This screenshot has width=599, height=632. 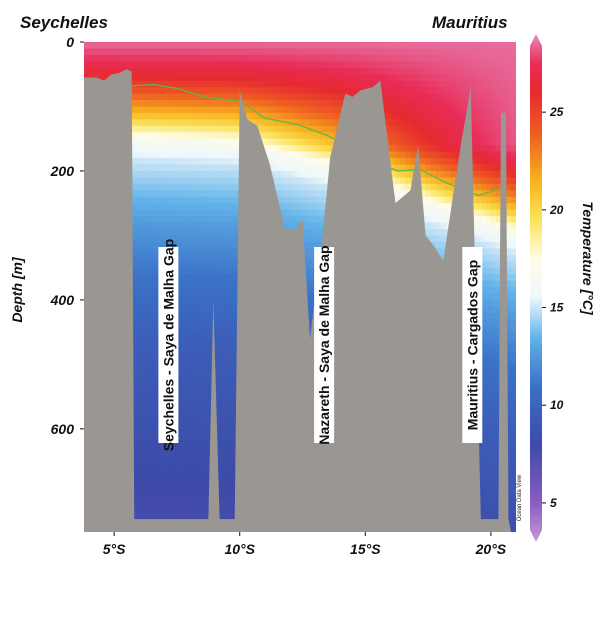 What do you see at coordinates (520, 497) in the screenshot?
I see `credit-text: Ocean Data View` at bounding box center [520, 497].